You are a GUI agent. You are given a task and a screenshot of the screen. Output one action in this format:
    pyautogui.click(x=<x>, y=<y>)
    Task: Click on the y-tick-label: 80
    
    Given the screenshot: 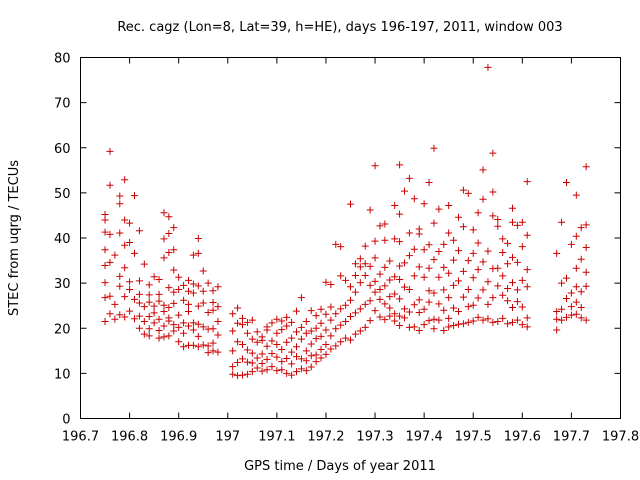 What is the action you would take?
    pyautogui.click(x=62, y=59)
    